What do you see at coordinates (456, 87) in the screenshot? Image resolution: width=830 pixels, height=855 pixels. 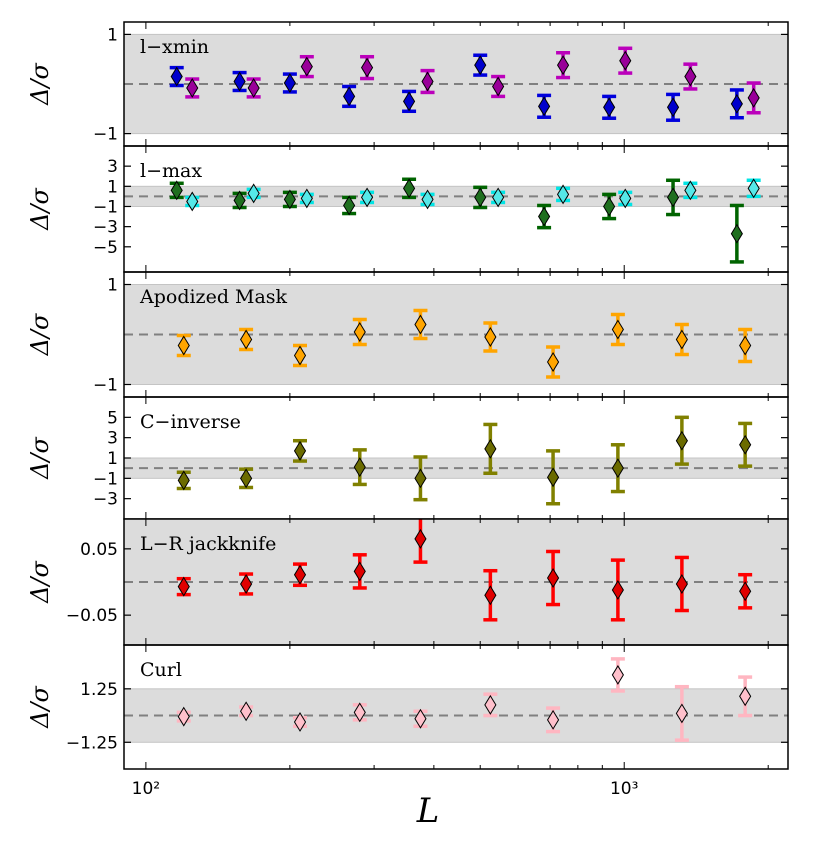 I see `series-xmin-a` at bounding box center [456, 87].